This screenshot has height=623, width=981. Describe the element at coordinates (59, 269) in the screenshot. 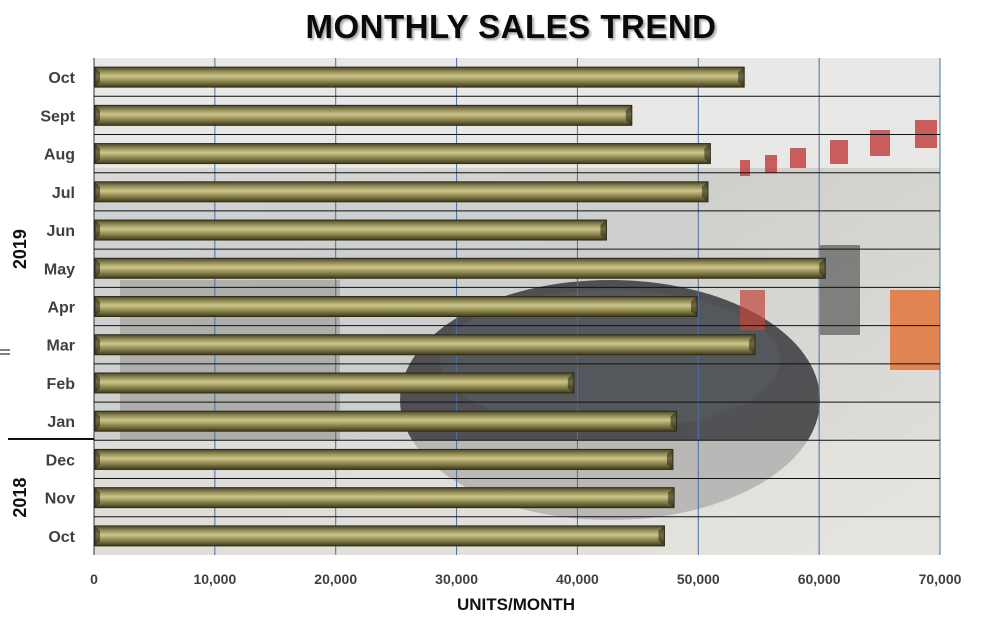

I see `y-tick-label: May` at that location.